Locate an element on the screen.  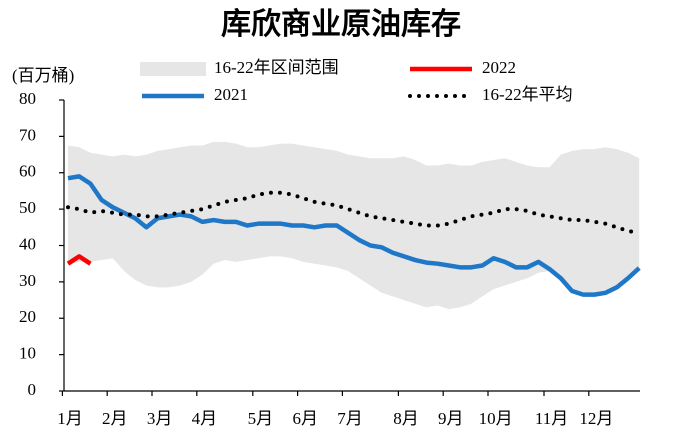
y-tick-label: 60 is located at coordinates (27, 171).